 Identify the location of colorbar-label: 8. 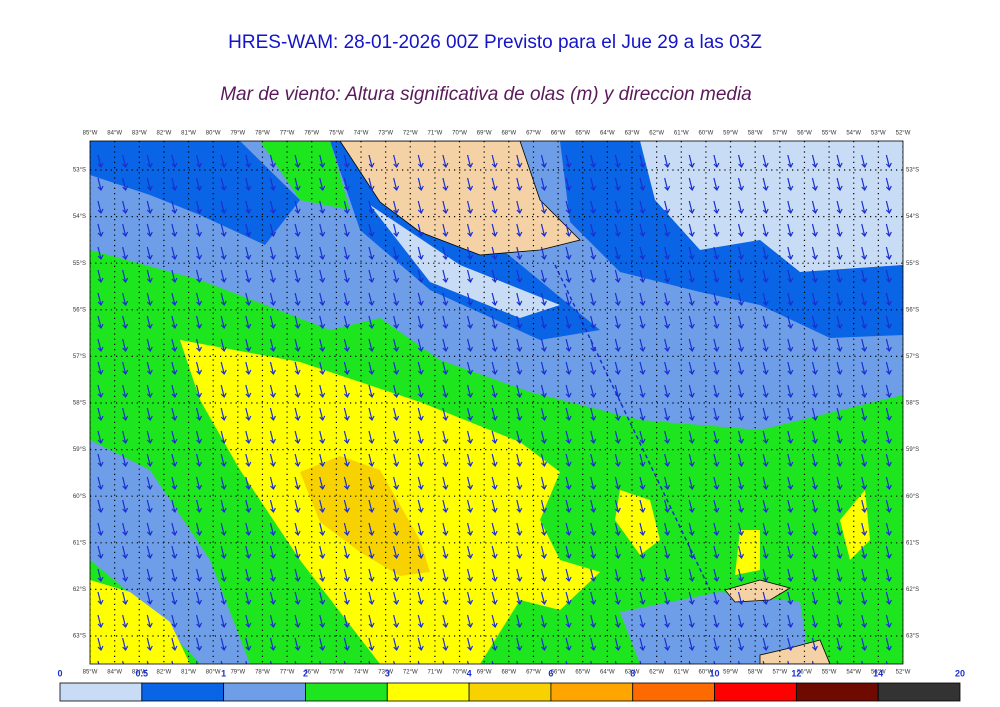
(632, 673).